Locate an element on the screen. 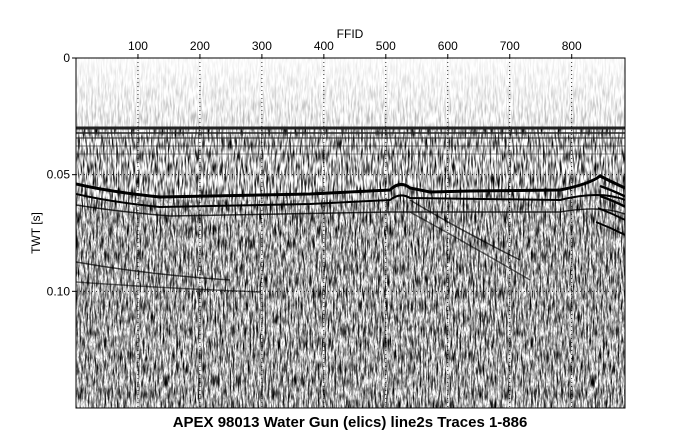 This screenshot has height=437, width=700. y-tick-label: 0.10 is located at coordinates (59, 291).